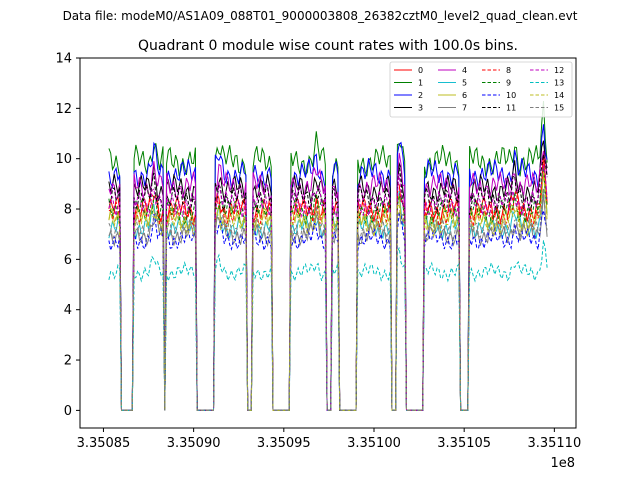 This screenshot has height=480, width=640. What do you see at coordinates (511, 95) in the screenshot?
I see `legend-label-10: 10` at bounding box center [511, 95].